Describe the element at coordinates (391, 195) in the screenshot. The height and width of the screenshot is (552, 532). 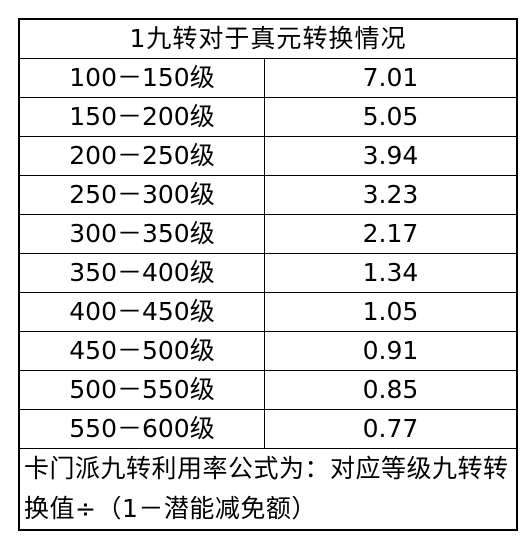
I see `conversion-value: 3.23` at that location.